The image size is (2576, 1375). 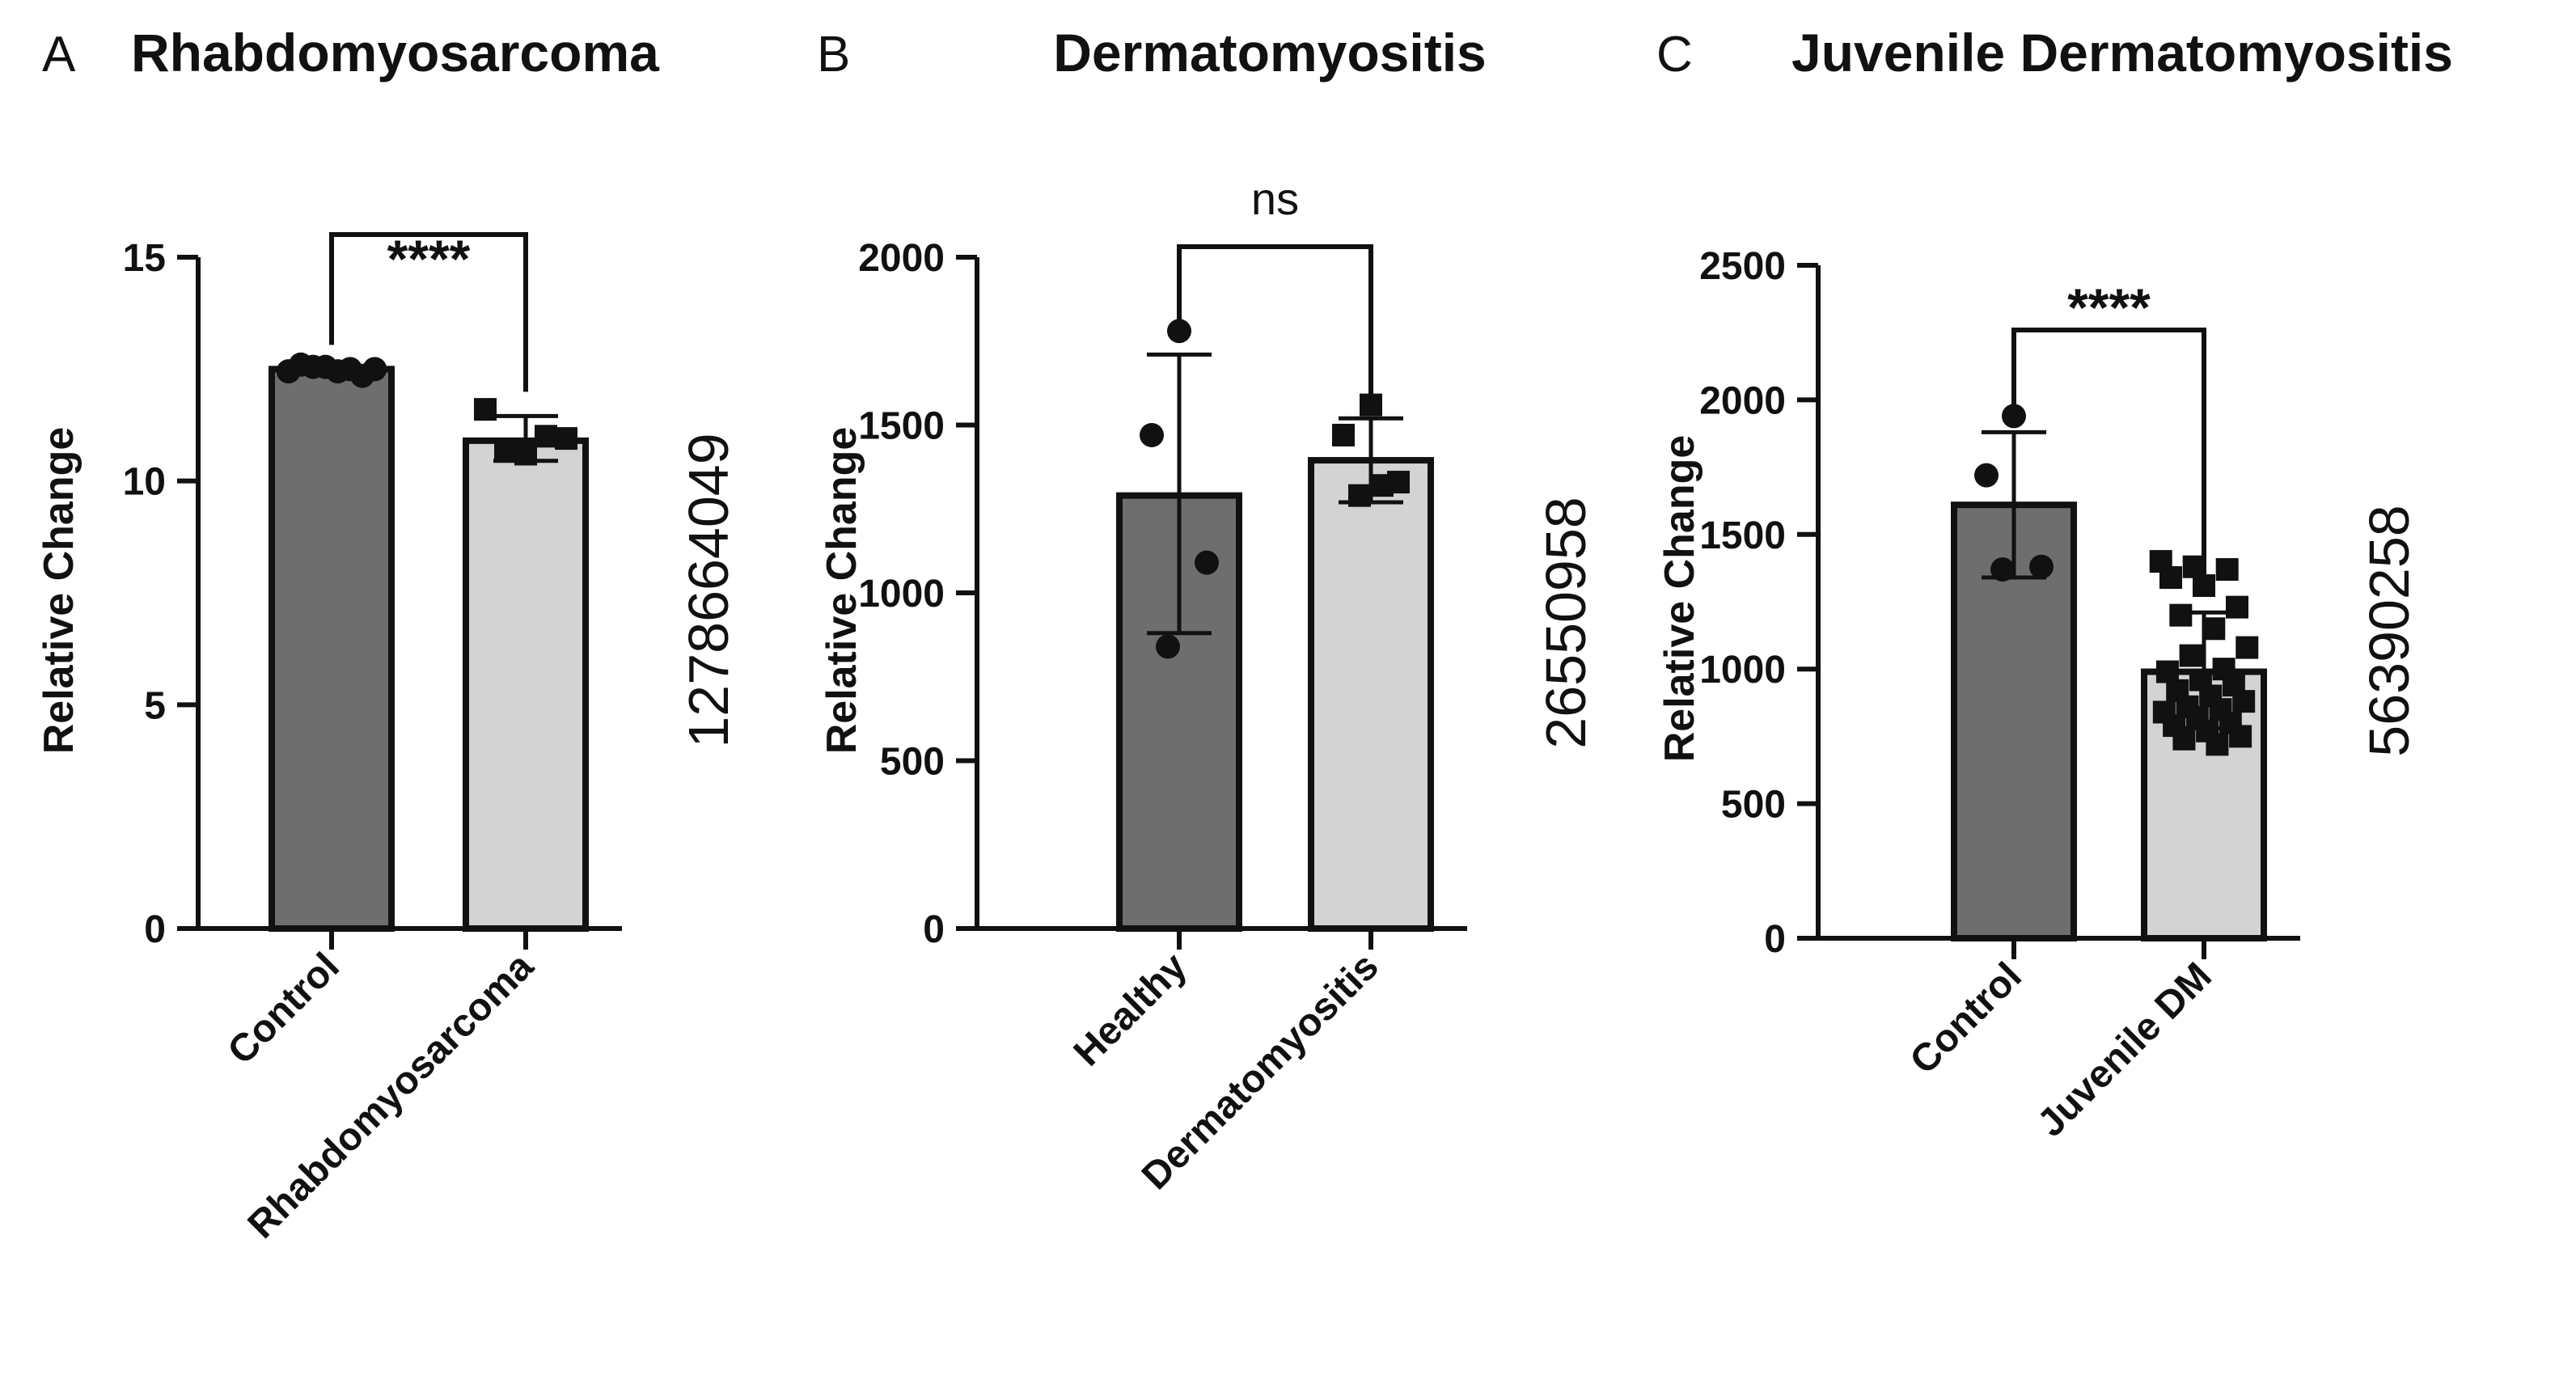 I want to click on panel-c-category-label: Juvenile DM, so click(x=2125, y=1049).